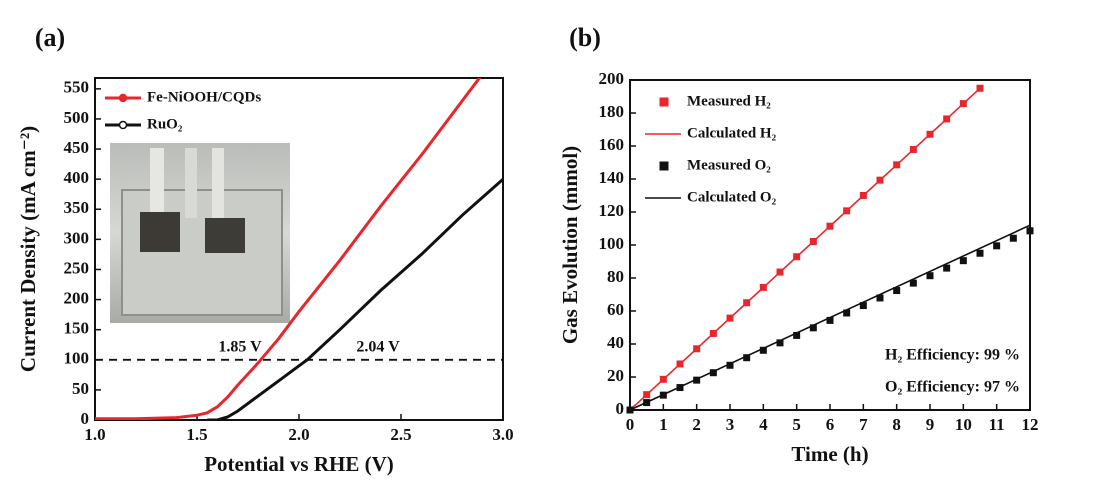 Image resolution: width=1108 pixels, height=492 pixels. What do you see at coordinates (612, 177) in the screenshot?
I see `y-tick-label: 140` at bounding box center [612, 177].